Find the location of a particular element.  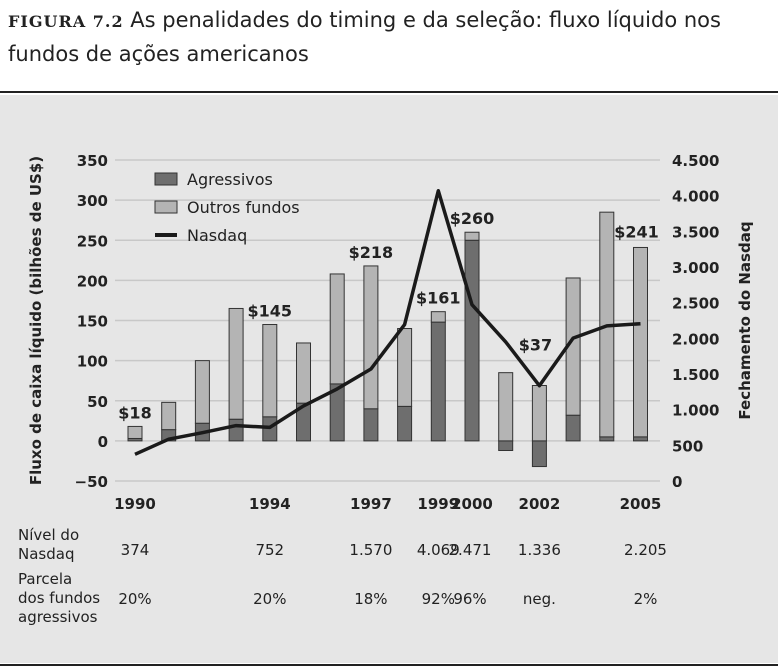

table-cell: 374 is located at coordinates (135, 550).